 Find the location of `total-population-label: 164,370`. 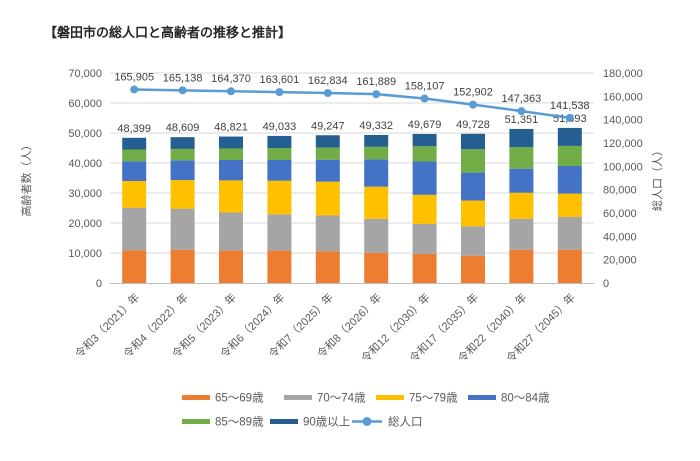

total-population-label: 164,370 is located at coordinates (231, 79).